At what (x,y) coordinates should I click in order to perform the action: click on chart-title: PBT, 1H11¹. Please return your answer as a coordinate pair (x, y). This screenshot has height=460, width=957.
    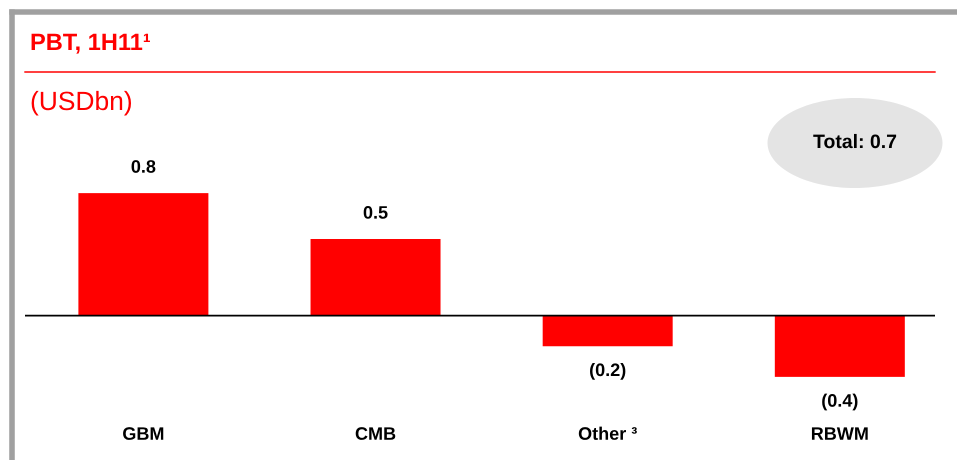
    Looking at the image, I should click on (91, 44).